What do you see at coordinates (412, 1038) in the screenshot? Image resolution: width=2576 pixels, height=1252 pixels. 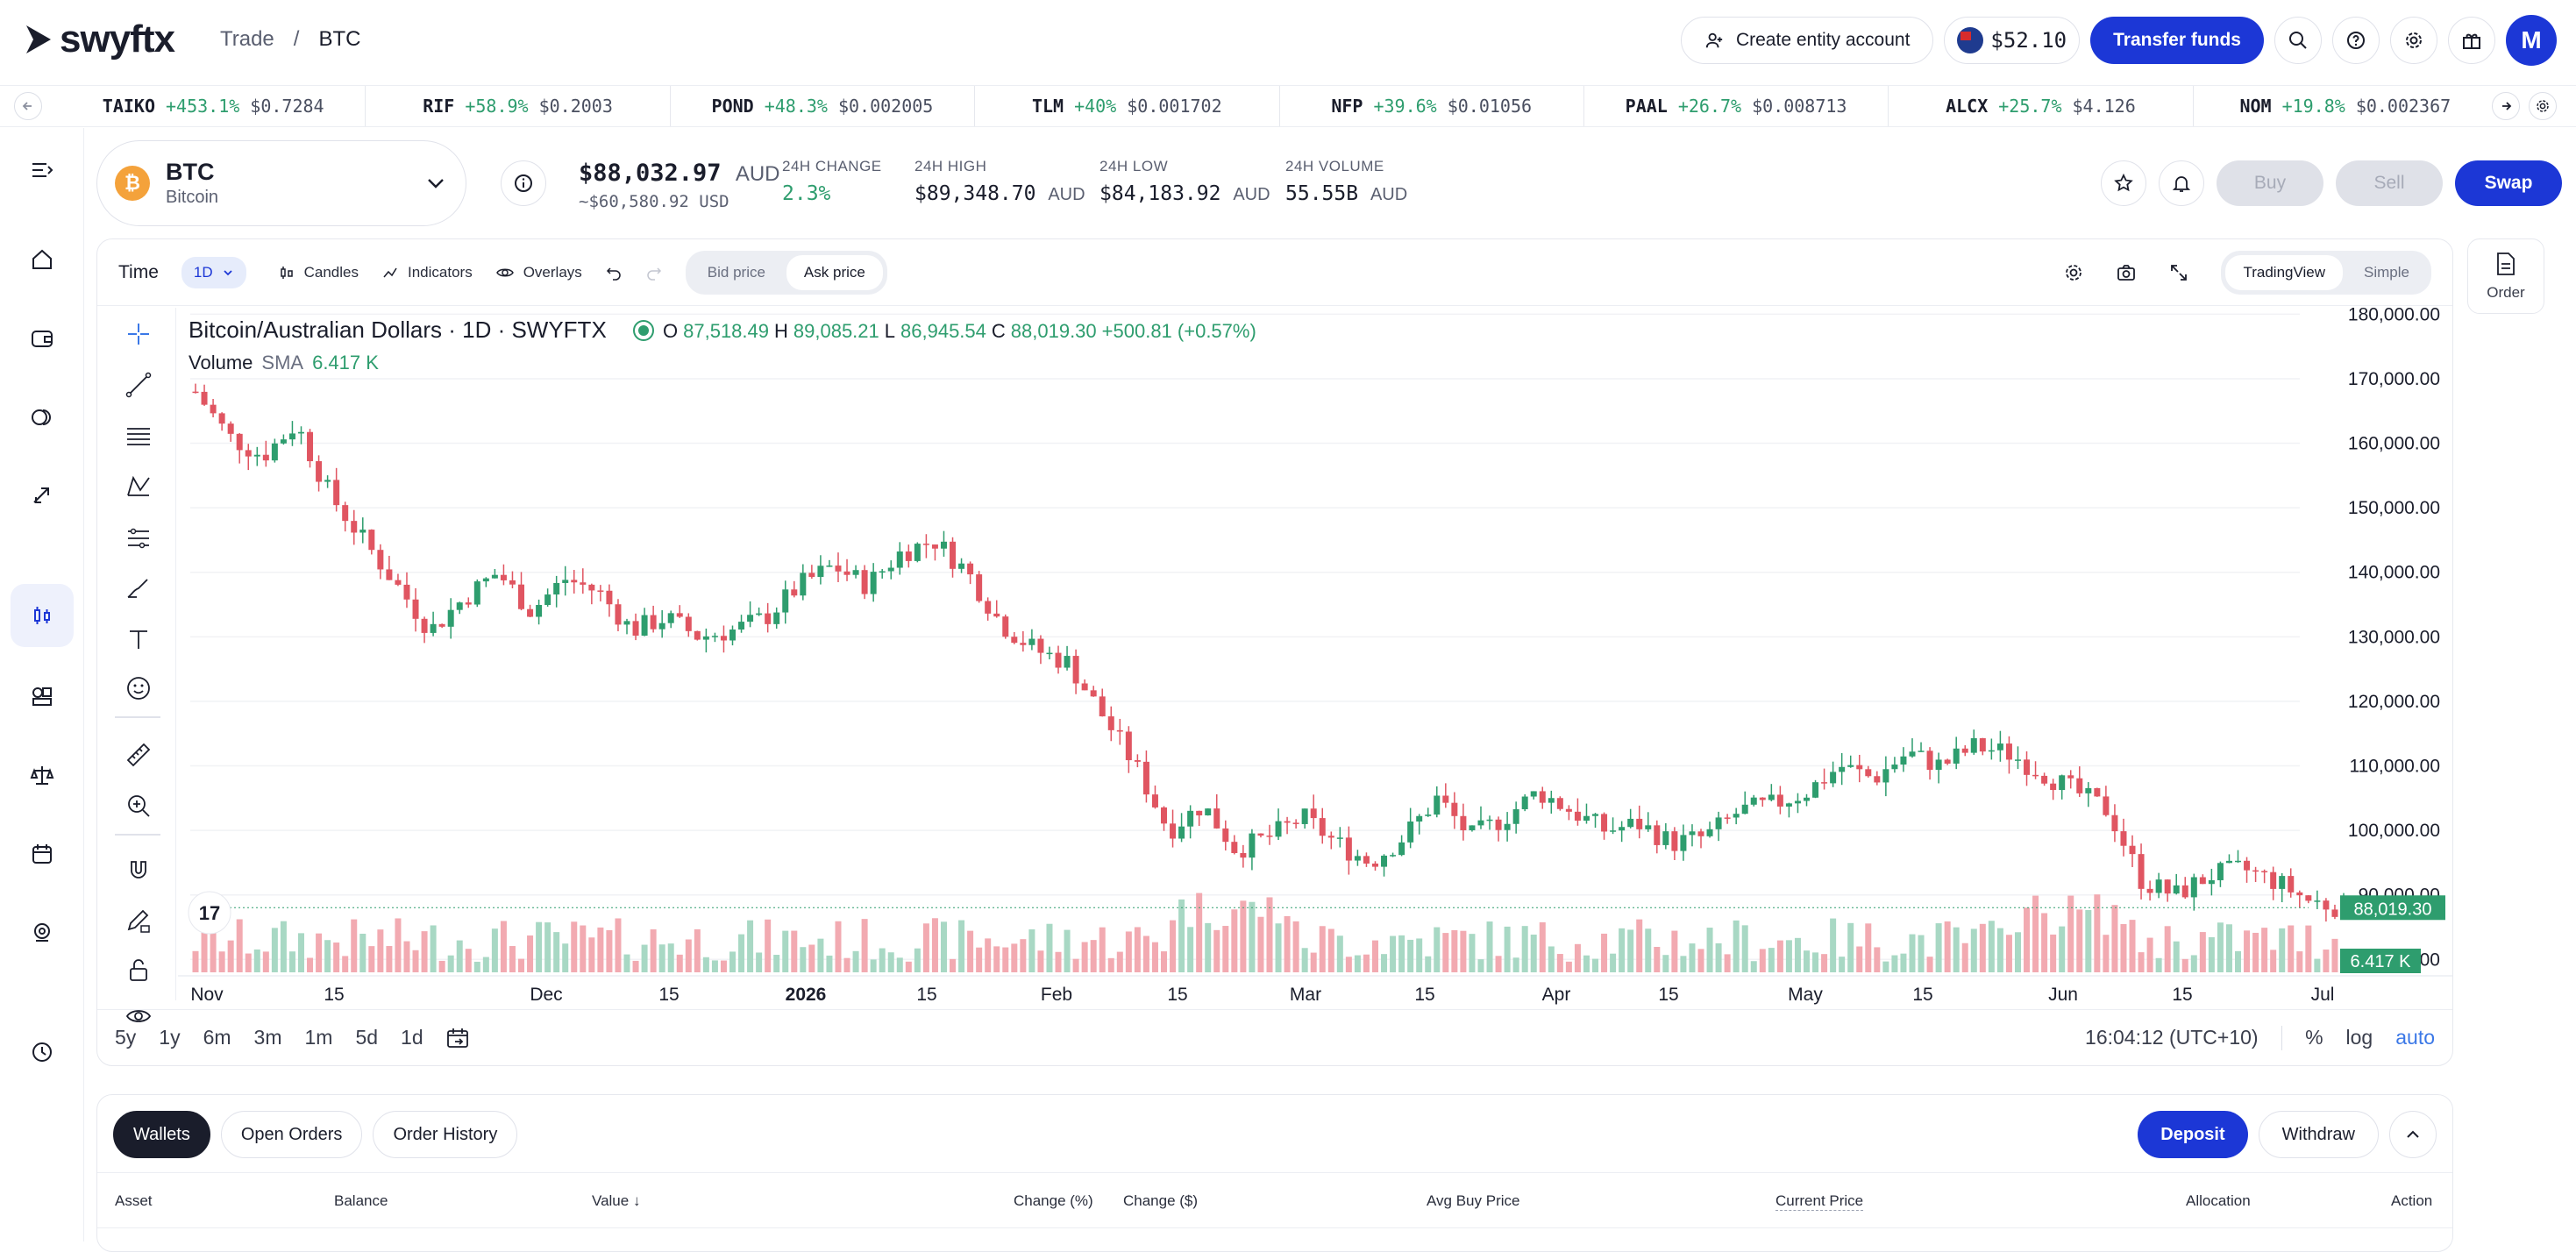 I see `range-button-1d: 1d` at bounding box center [412, 1038].